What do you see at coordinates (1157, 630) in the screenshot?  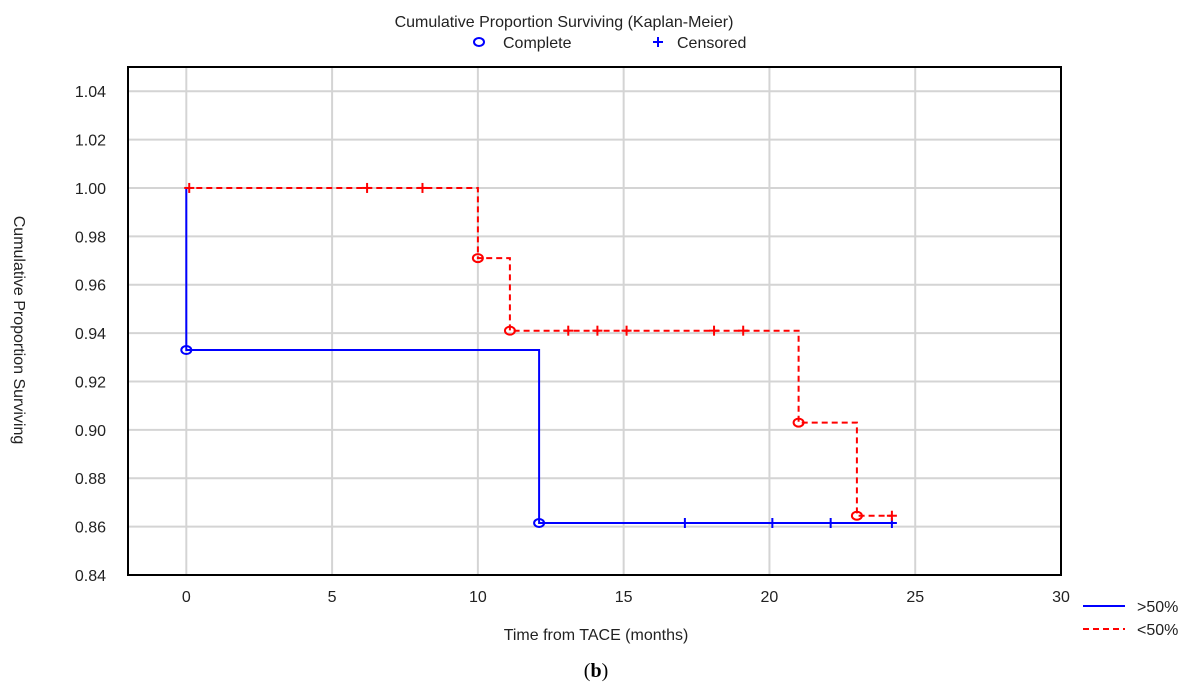 I see `series-legend-label: <50%` at bounding box center [1157, 630].